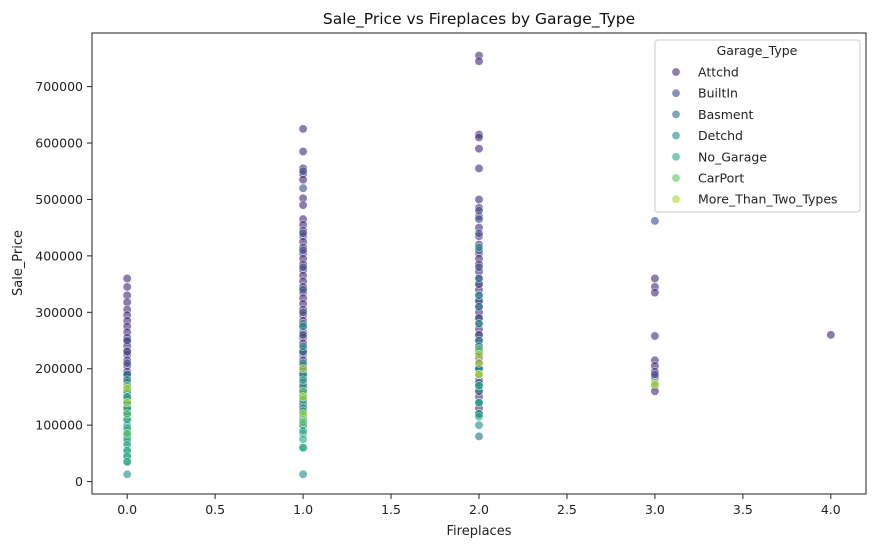 The image size is (877, 547). What do you see at coordinates (215, 509) in the screenshot?
I see `x-tick-label: 0.5` at bounding box center [215, 509].